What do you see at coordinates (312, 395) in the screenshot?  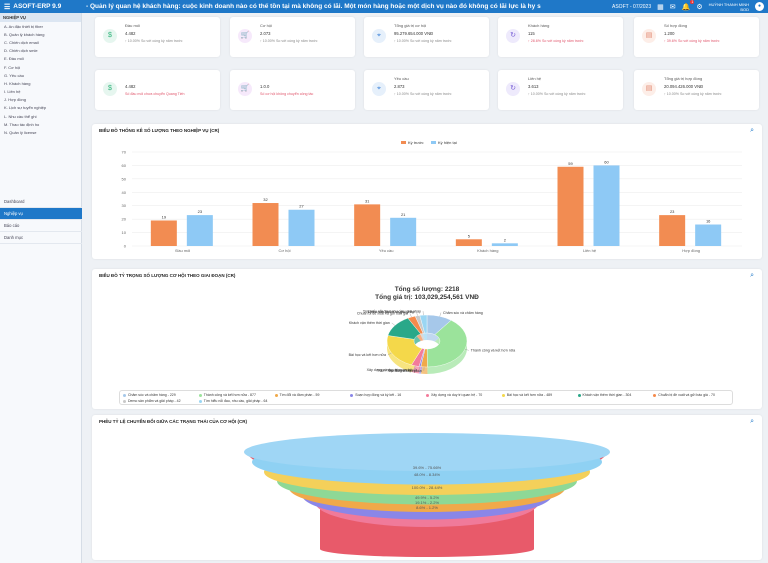 I see `pie-legend-item: Tìm đổi và đàm phán - 59` at bounding box center [312, 395].